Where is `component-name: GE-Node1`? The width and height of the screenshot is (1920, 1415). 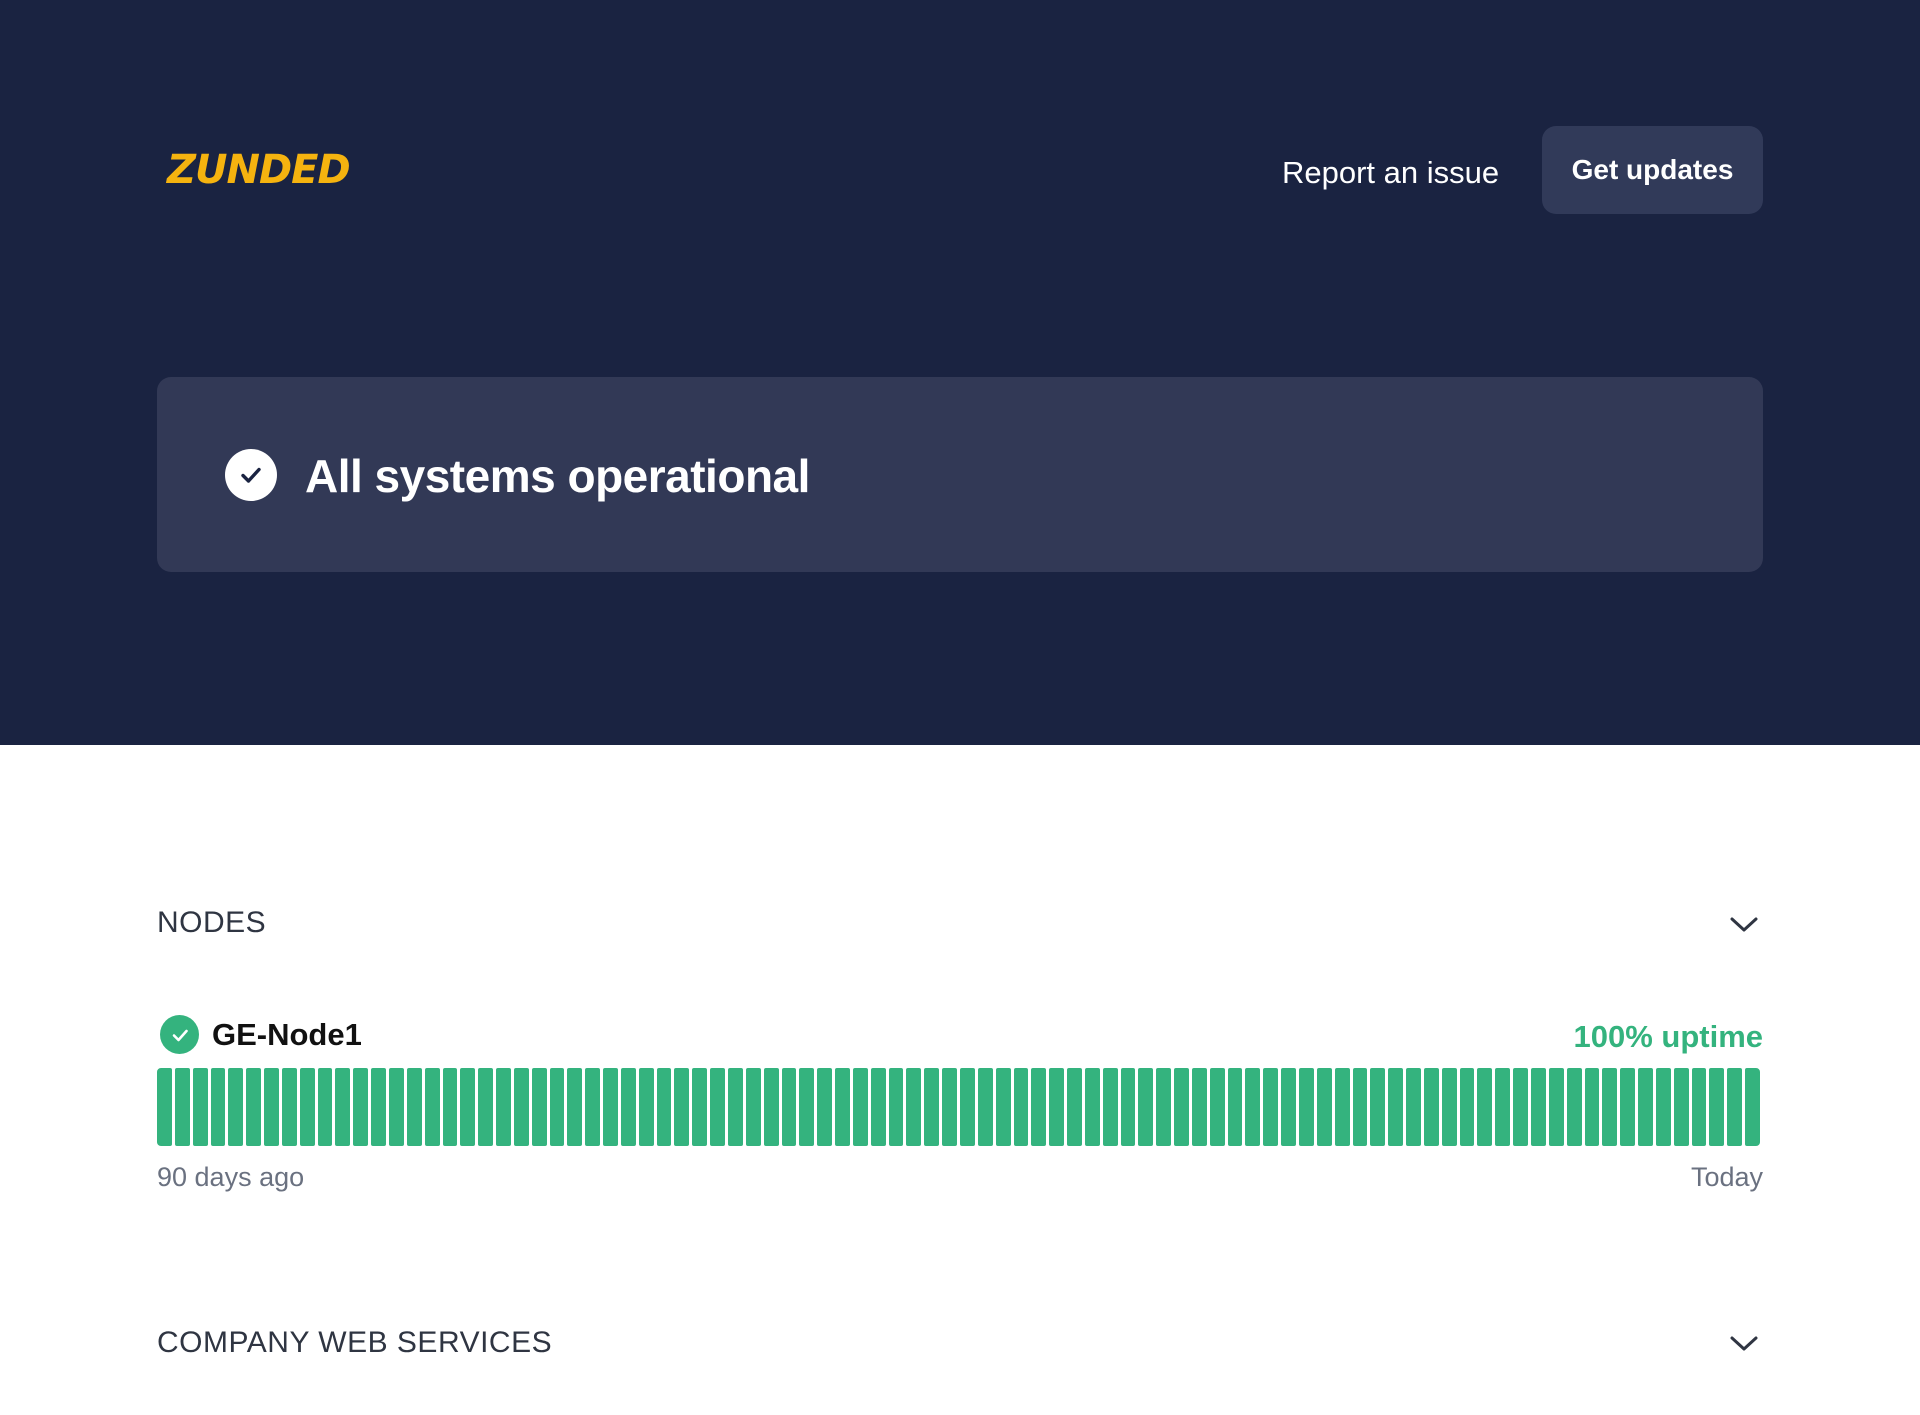
component-name: GE-Node1 is located at coordinates (287, 1034).